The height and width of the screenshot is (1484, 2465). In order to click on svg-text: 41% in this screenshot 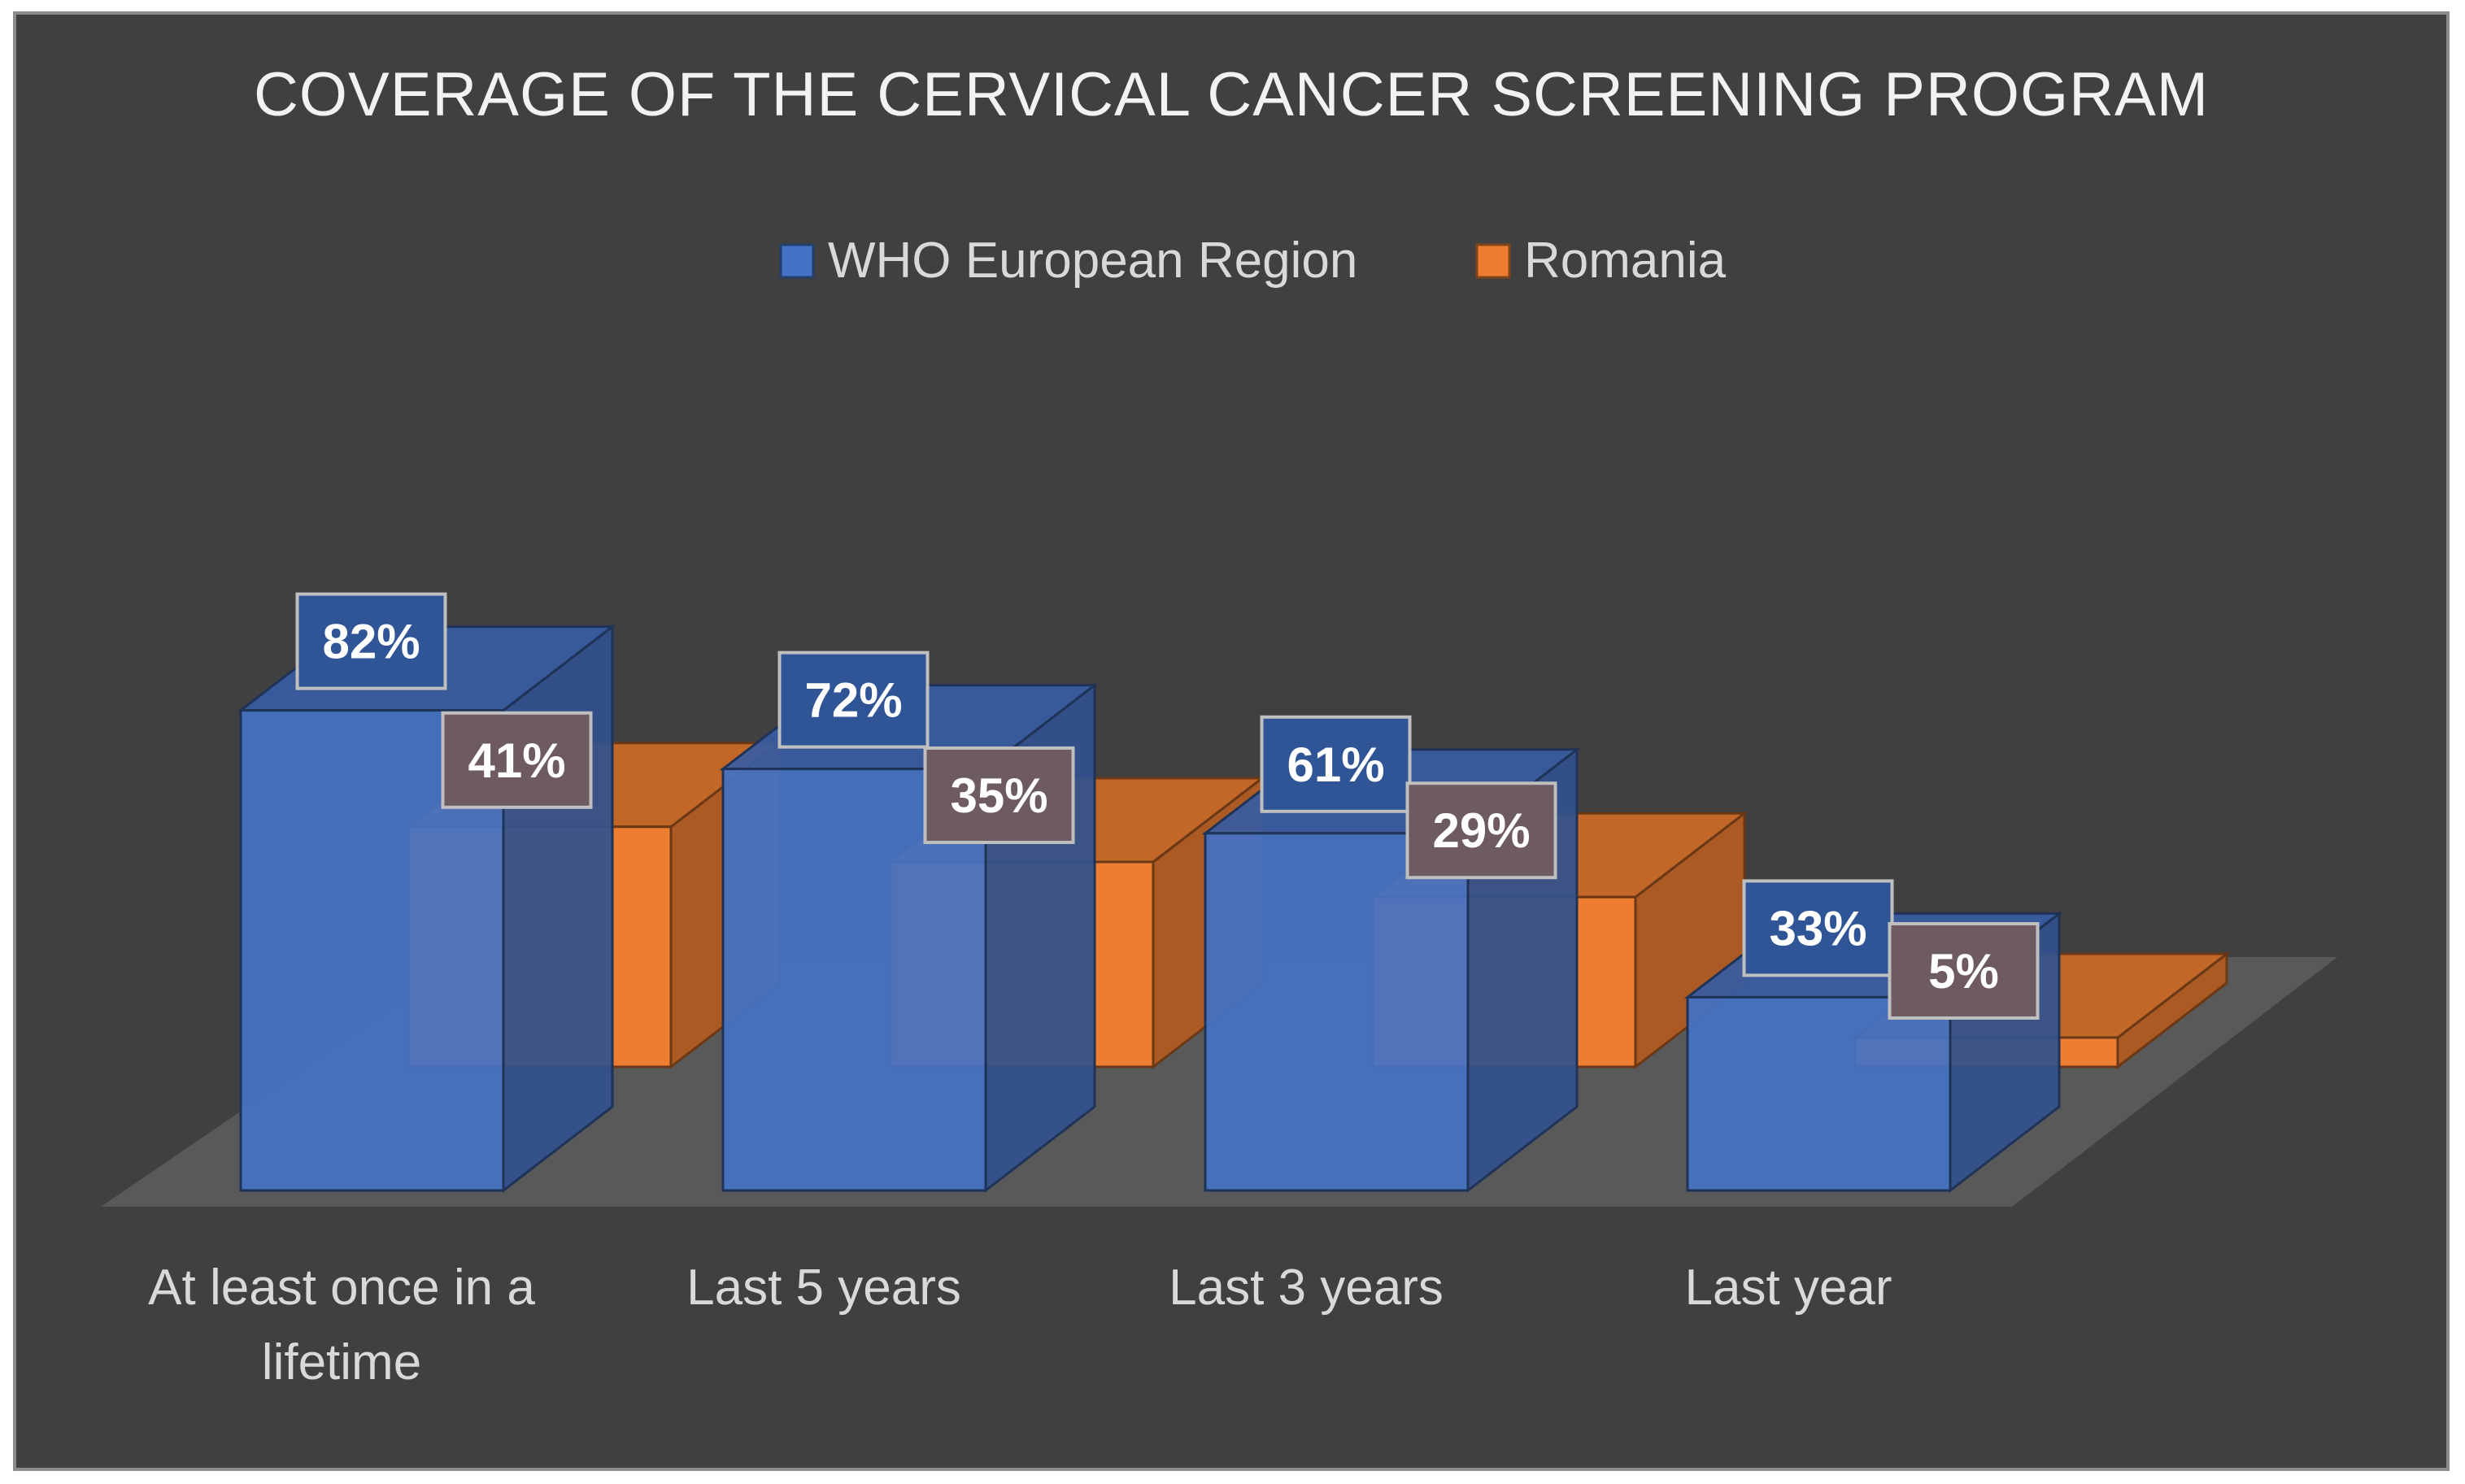, I will do `click(516, 760)`.